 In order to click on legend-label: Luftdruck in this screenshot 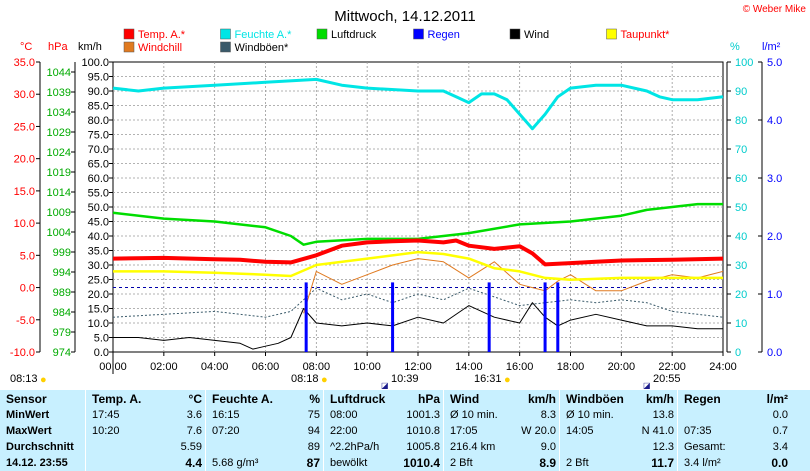, I will do `click(354, 35)`.